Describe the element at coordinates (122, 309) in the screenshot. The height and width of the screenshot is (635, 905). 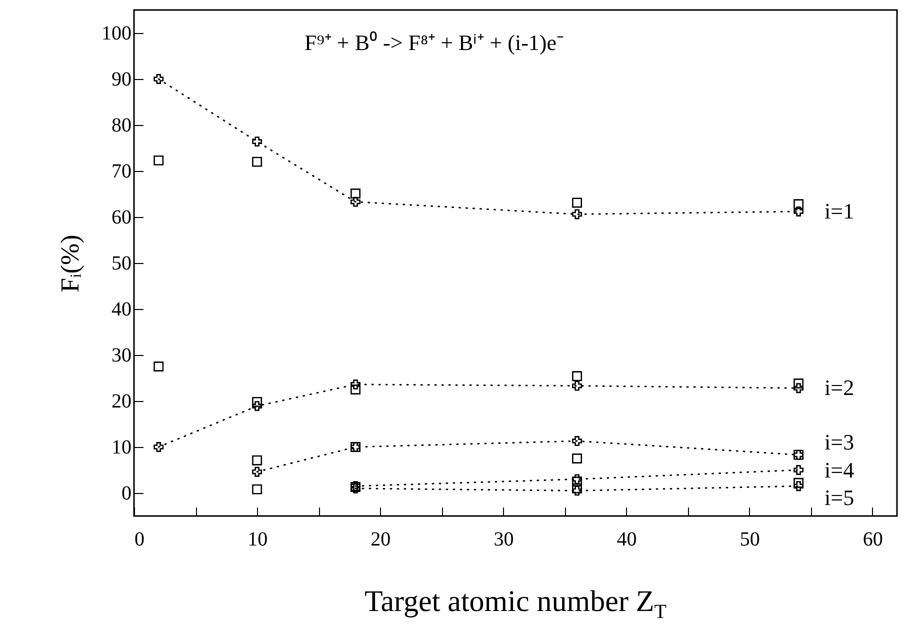
I see `y-tick-label: 40` at that location.